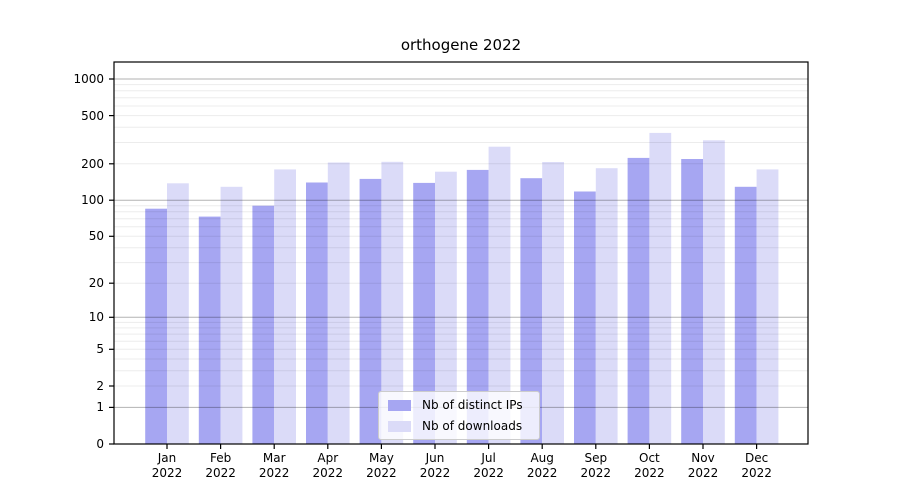 This screenshot has height=500, width=900. What do you see at coordinates (692, 301) in the screenshot?
I see `bar-distinct-ips-nov` at bounding box center [692, 301].